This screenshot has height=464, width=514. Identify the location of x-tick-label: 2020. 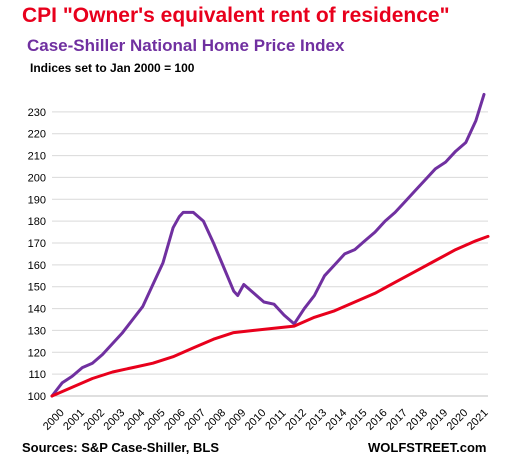
(458, 420).